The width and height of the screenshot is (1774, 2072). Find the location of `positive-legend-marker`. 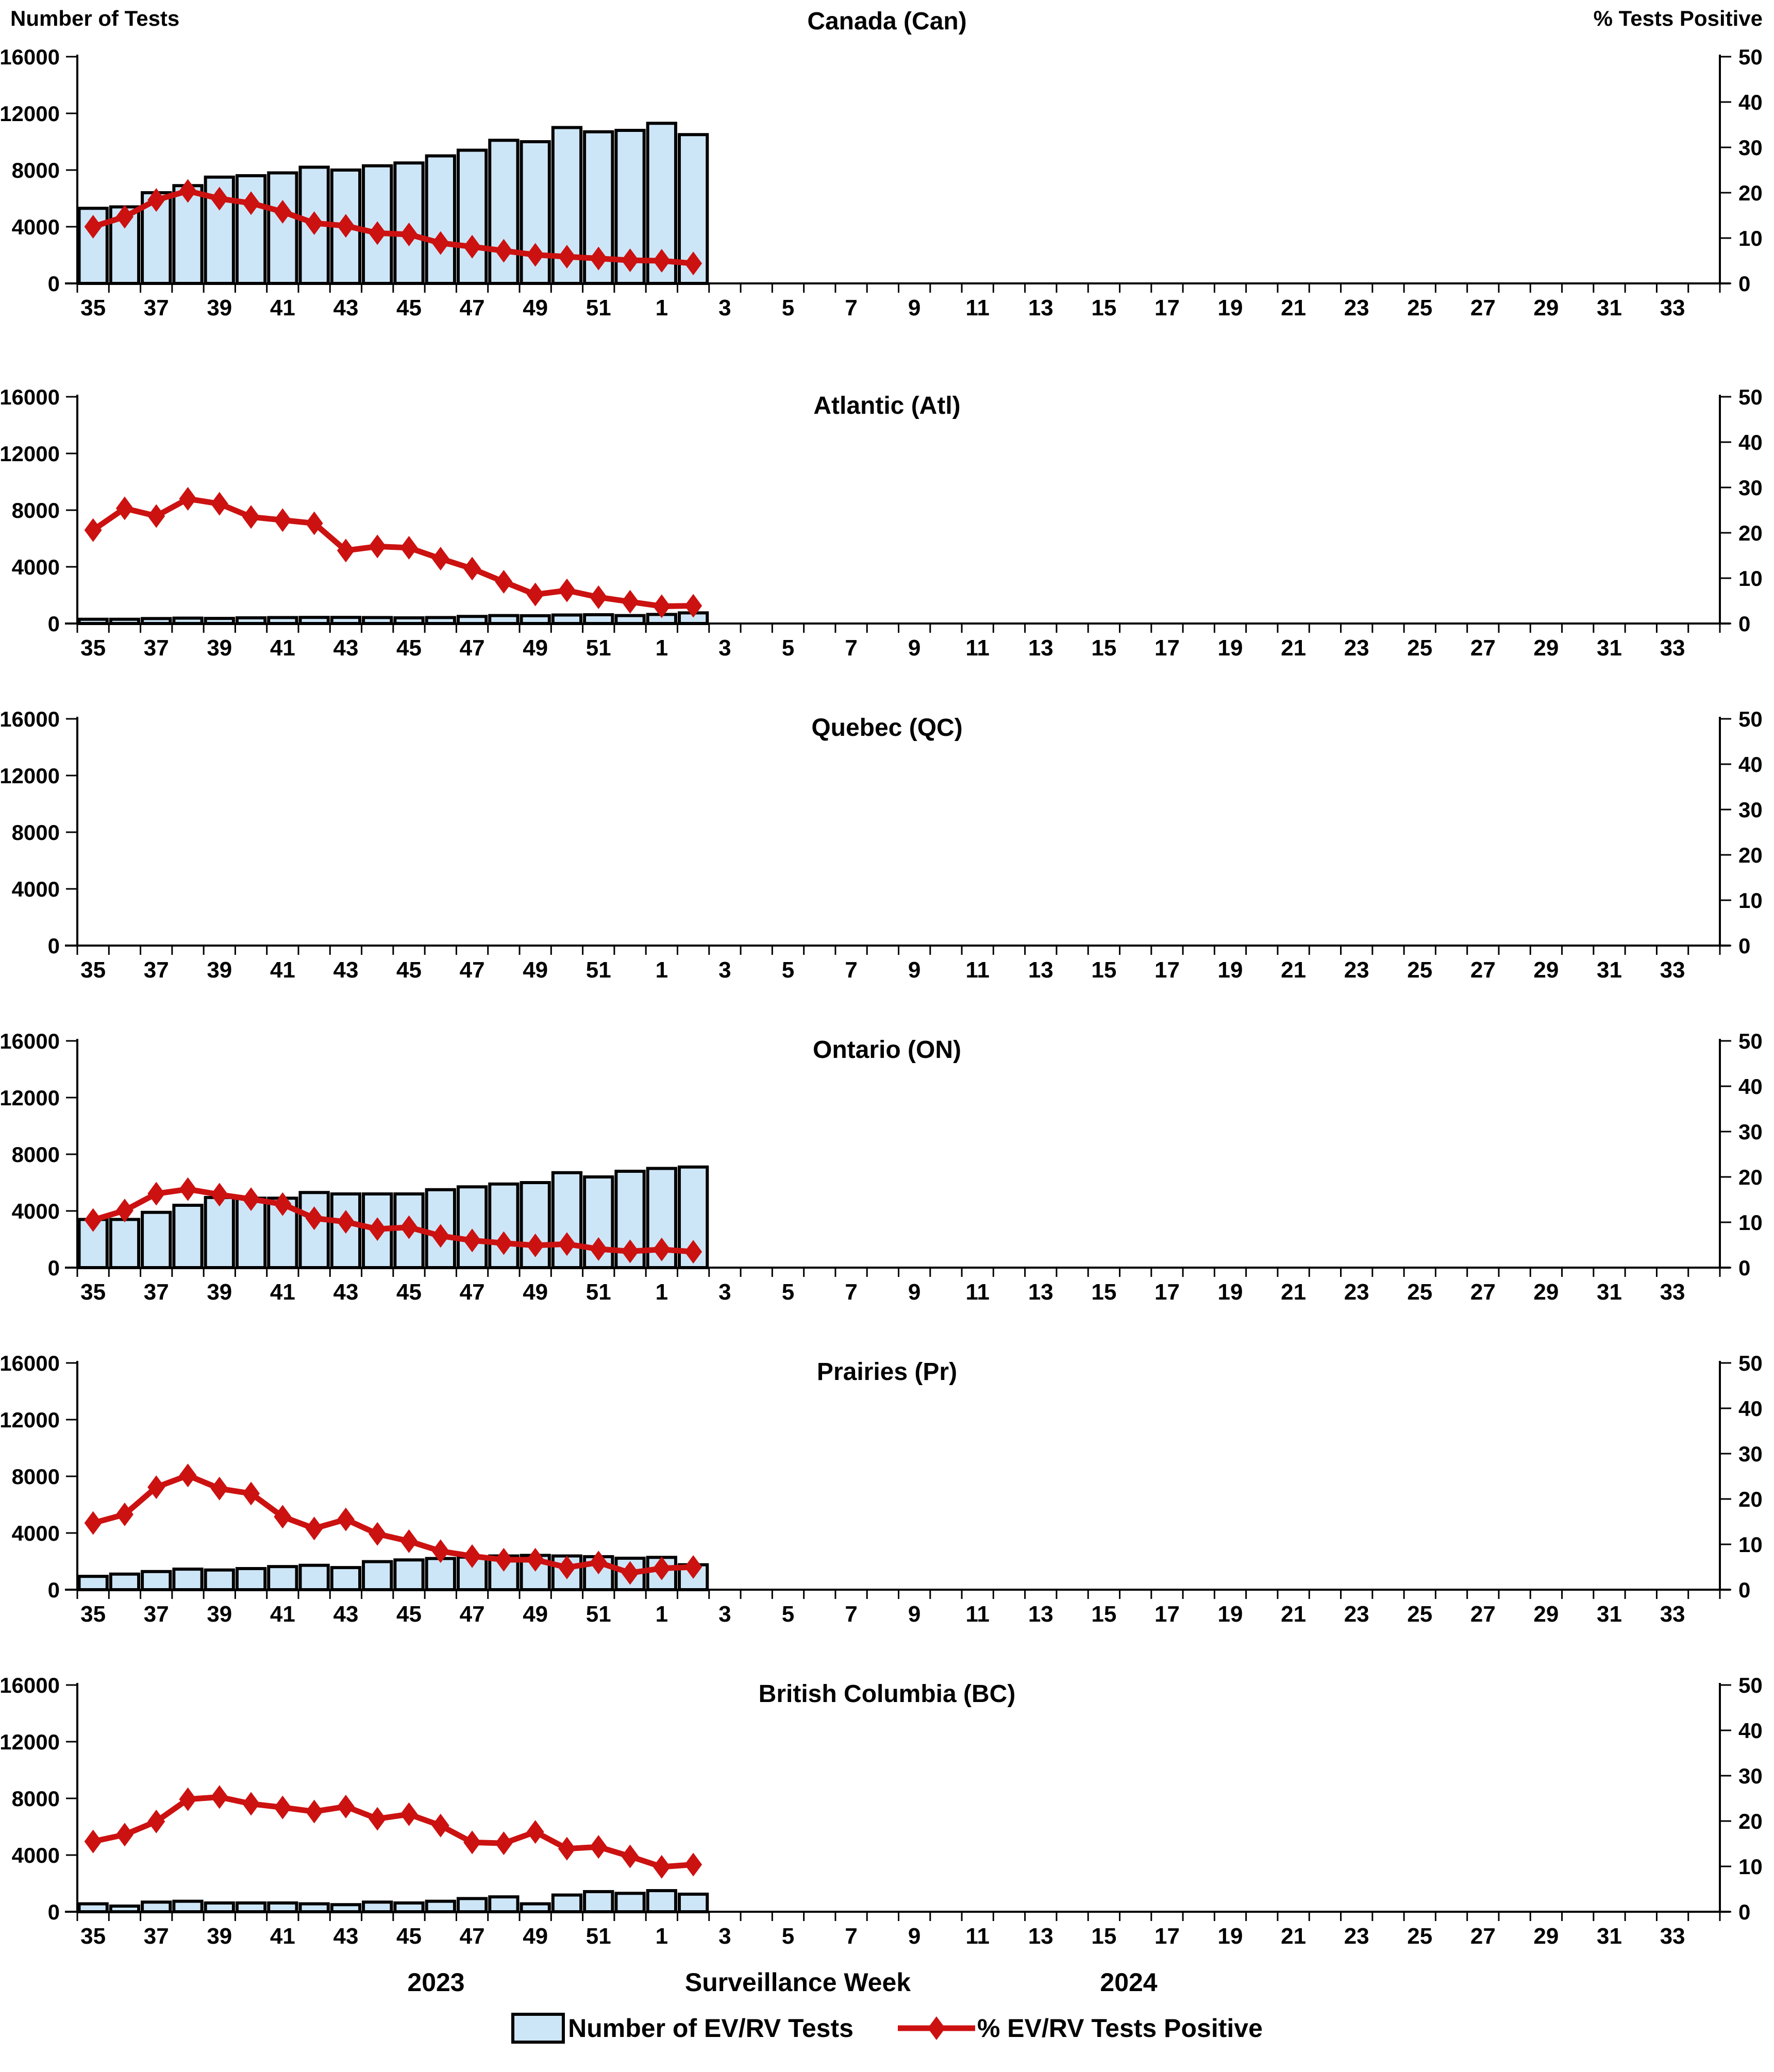

positive-legend-marker is located at coordinates (936, 2028).